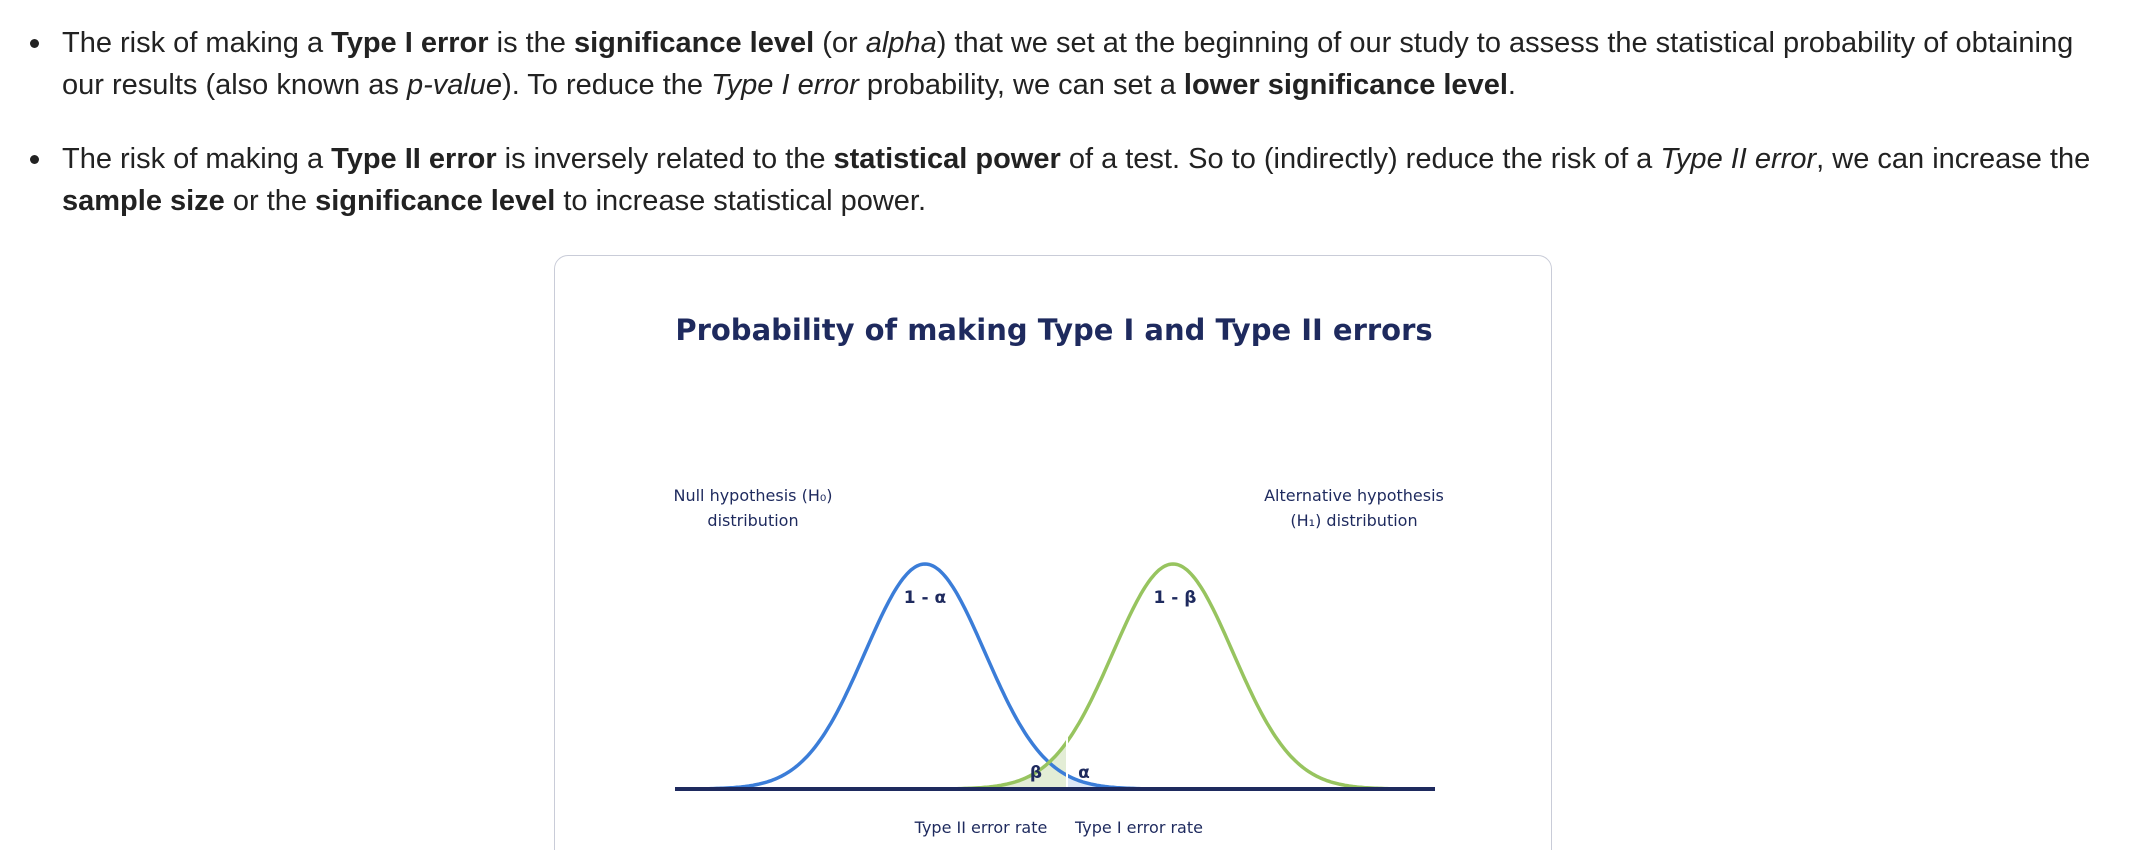  Describe the element at coordinates (1084, 773) in the screenshot. I see `alpha-label: α` at that location.